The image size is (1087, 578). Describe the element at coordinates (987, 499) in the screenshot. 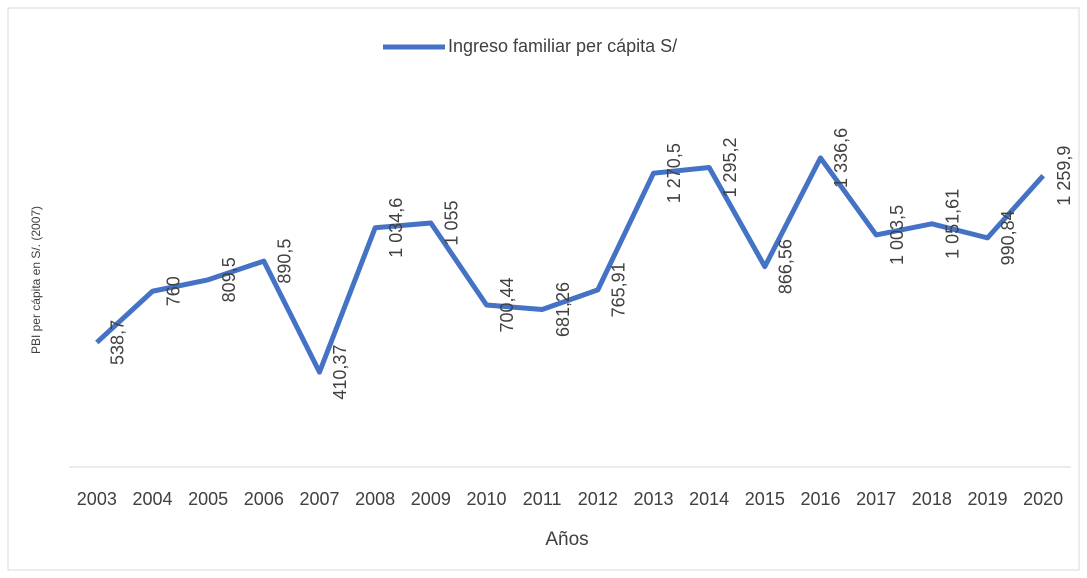

I see `x-tick-label: 2019` at that location.